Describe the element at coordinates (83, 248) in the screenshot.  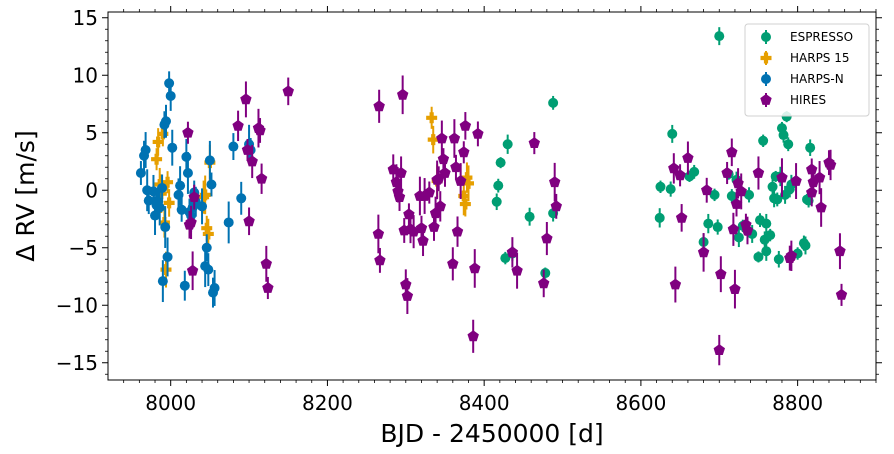
I see `y-tick-label: −5` at that location.